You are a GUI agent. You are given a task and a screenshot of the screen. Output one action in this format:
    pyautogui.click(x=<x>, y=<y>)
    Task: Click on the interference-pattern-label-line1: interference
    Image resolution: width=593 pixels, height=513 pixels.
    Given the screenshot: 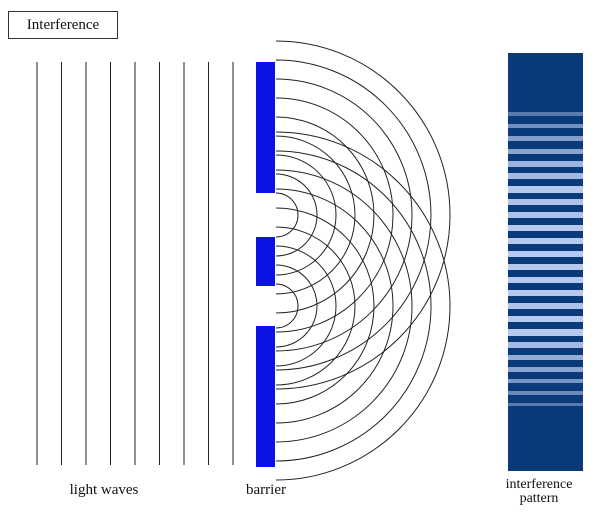 What is the action you would take?
    pyautogui.click(x=539, y=484)
    